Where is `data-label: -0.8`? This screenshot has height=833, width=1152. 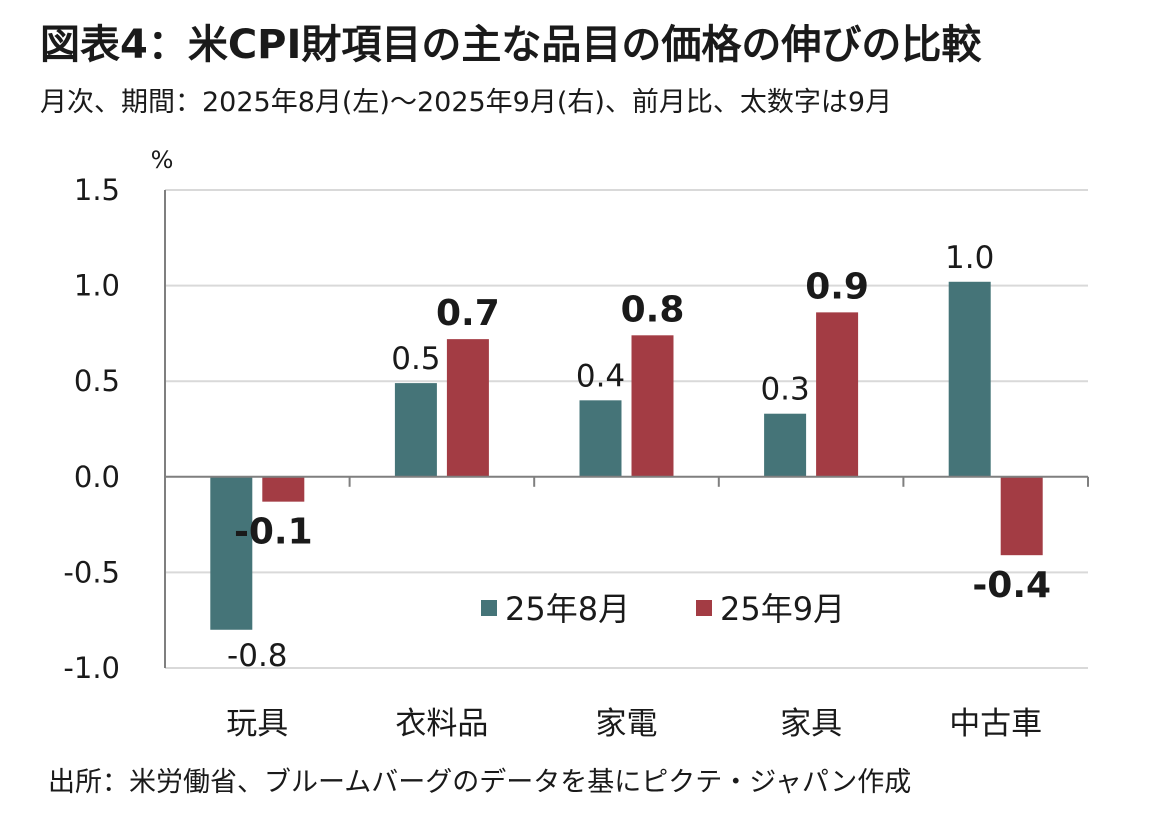 data-label: -0.8 is located at coordinates (257, 656).